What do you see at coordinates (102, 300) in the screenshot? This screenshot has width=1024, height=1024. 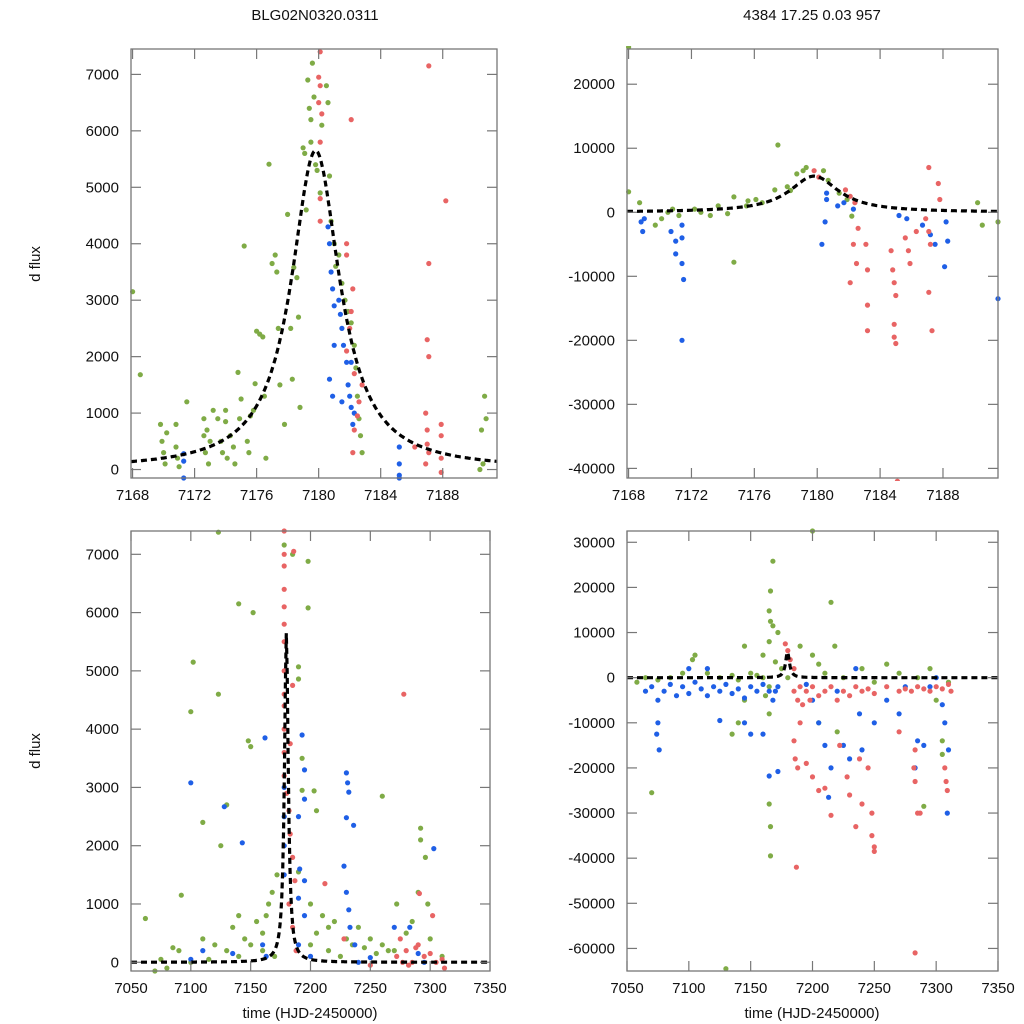 I see `y-tick-label: 3000` at bounding box center [102, 300].